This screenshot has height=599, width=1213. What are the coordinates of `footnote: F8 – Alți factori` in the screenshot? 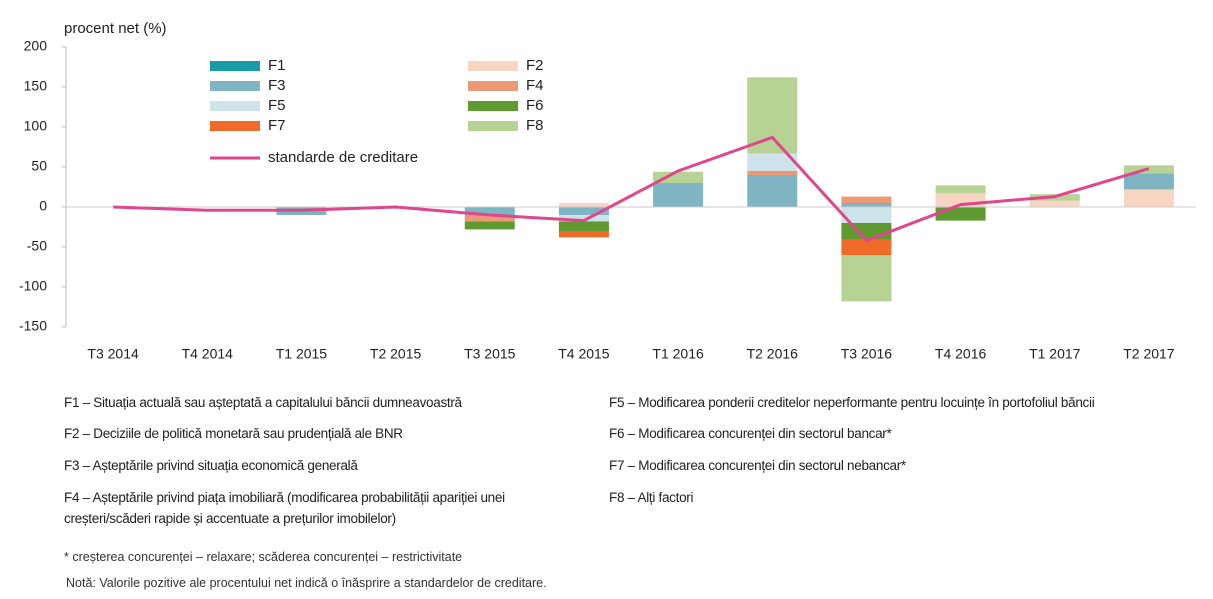 It's located at (651, 497).